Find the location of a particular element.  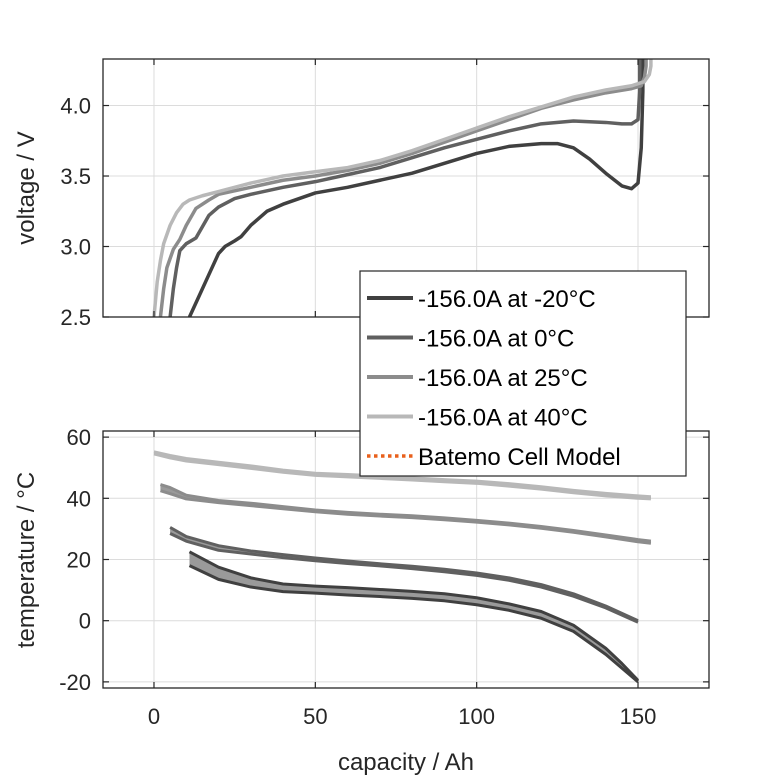

y-tick-label: 3.0 is located at coordinates (75, 247).